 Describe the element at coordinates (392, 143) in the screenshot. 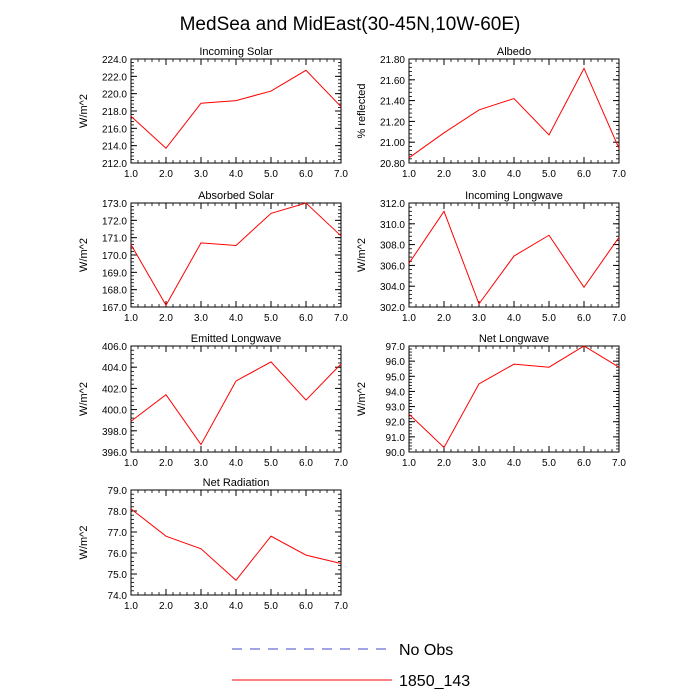

I see `y-tick-label: 21.00` at that location.